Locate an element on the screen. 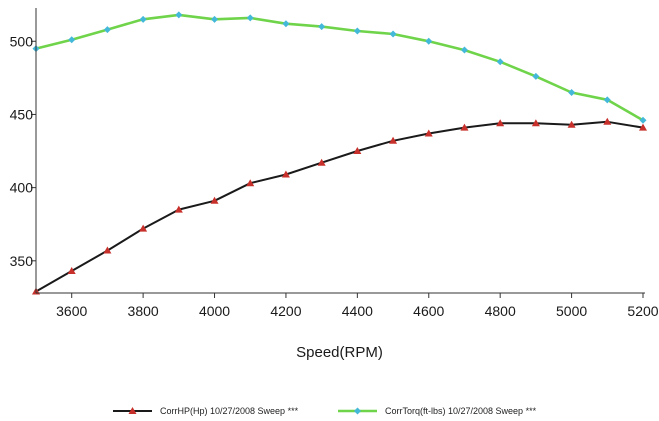 The width and height of the screenshot is (659, 421). legend-label: CorrHP(Hp) 10/27/2008 Sweep *** is located at coordinates (229, 411).